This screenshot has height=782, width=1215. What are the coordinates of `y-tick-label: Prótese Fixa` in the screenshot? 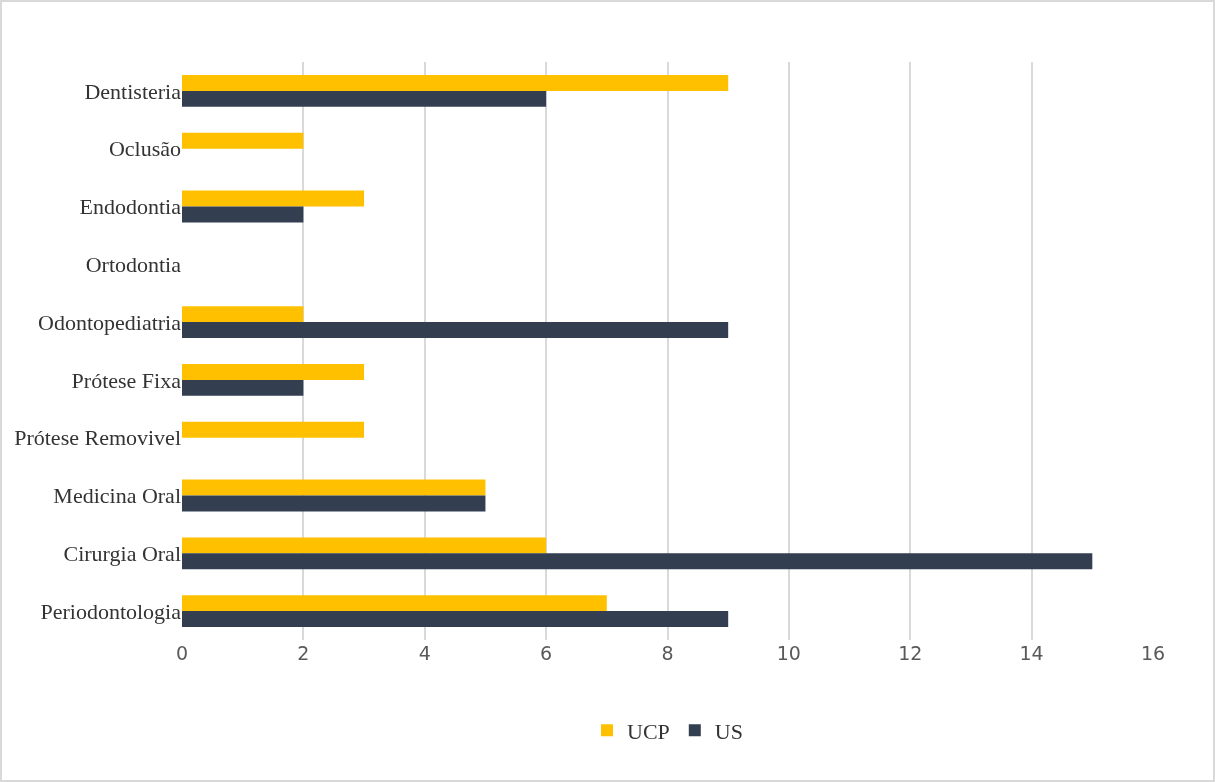 It's located at (126, 380).